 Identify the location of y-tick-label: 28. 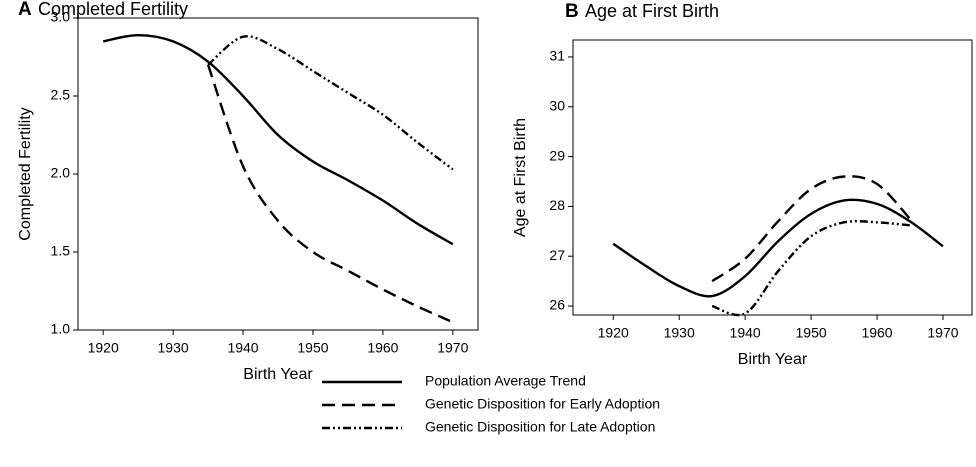
(557, 205).